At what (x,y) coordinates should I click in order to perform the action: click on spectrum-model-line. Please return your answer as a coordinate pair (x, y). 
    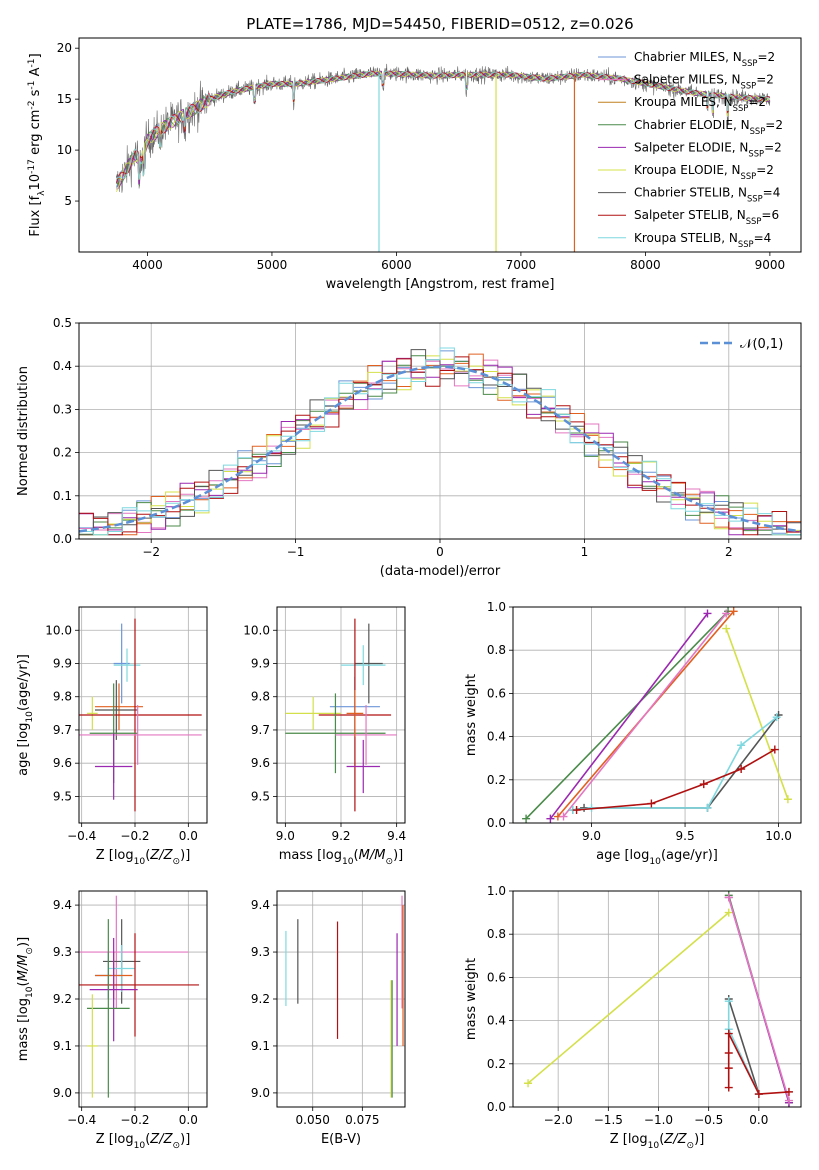
    Looking at the image, I should click on (443, 127).